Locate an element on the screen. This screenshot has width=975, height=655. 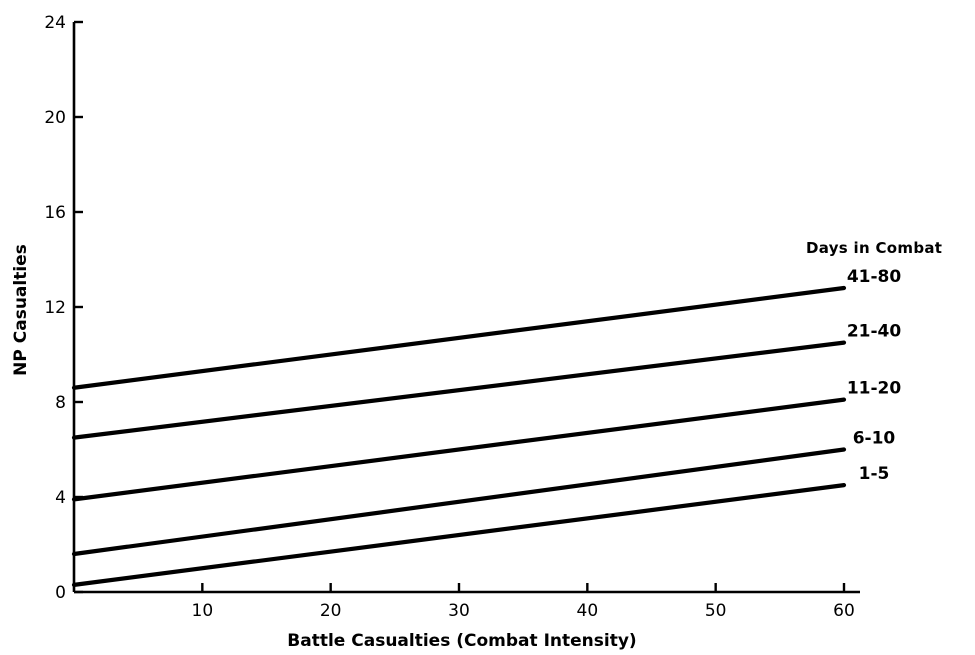
x-tick-label: 10 is located at coordinates (203, 611).